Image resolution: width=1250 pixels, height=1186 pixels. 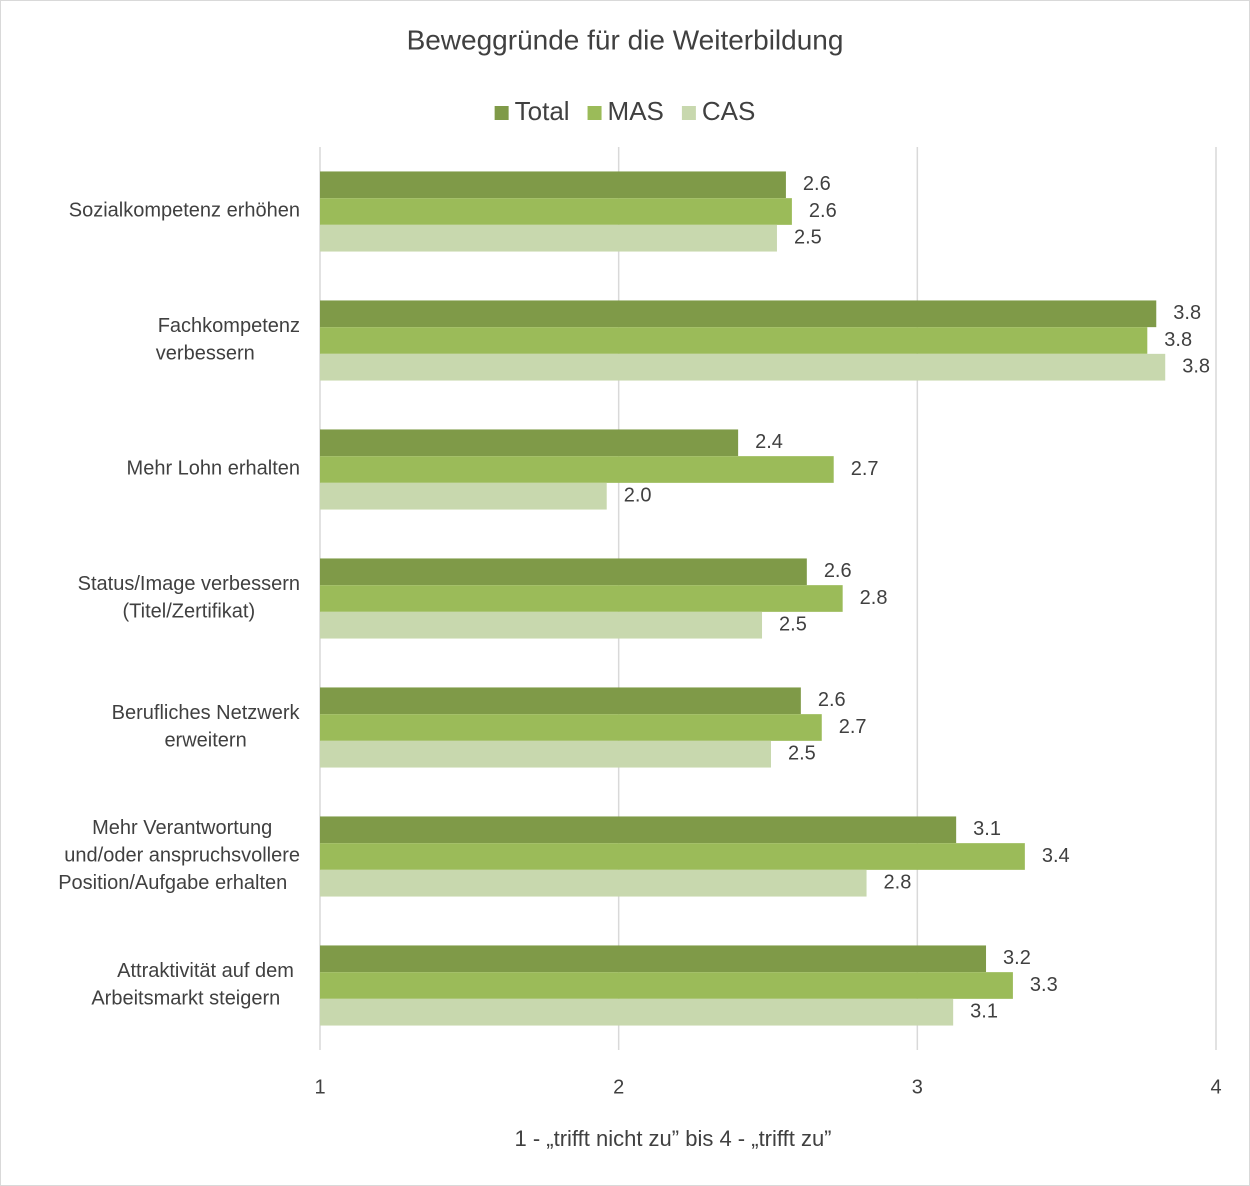 What do you see at coordinates (1017, 958) in the screenshot?
I see `value-label: 3.2` at bounding box center [1017, 958].